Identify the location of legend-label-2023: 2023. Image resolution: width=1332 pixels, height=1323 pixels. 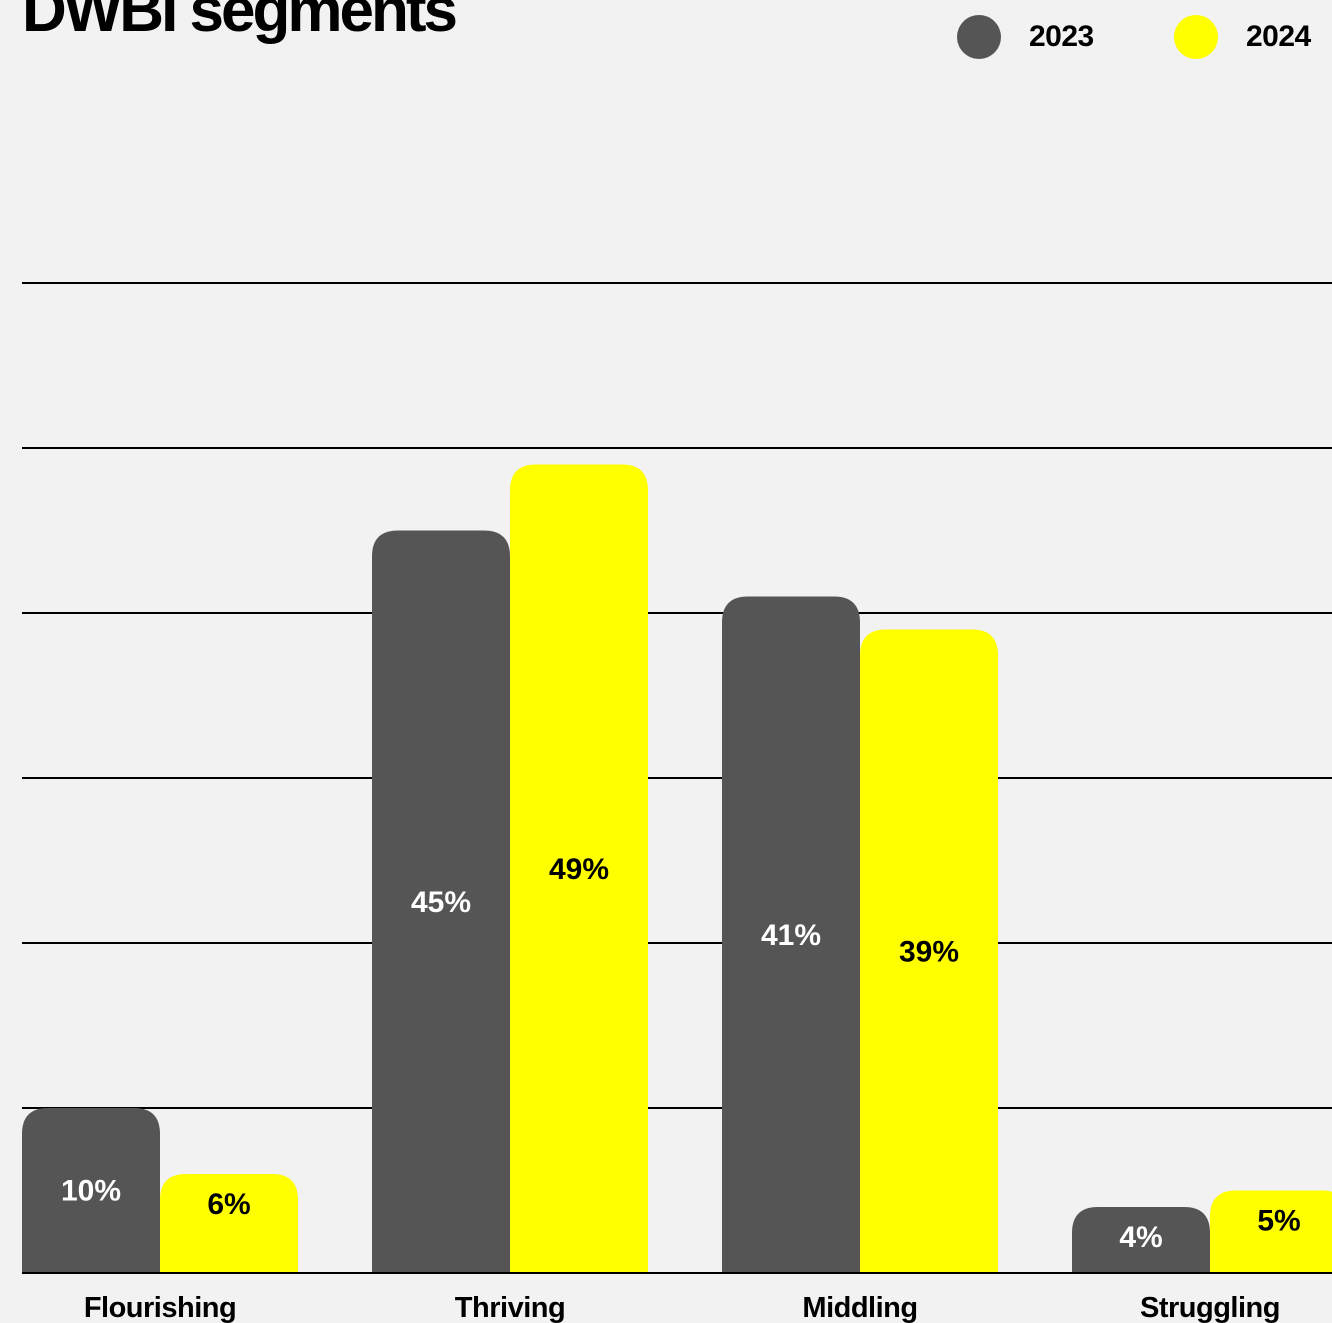
(1061, 36).